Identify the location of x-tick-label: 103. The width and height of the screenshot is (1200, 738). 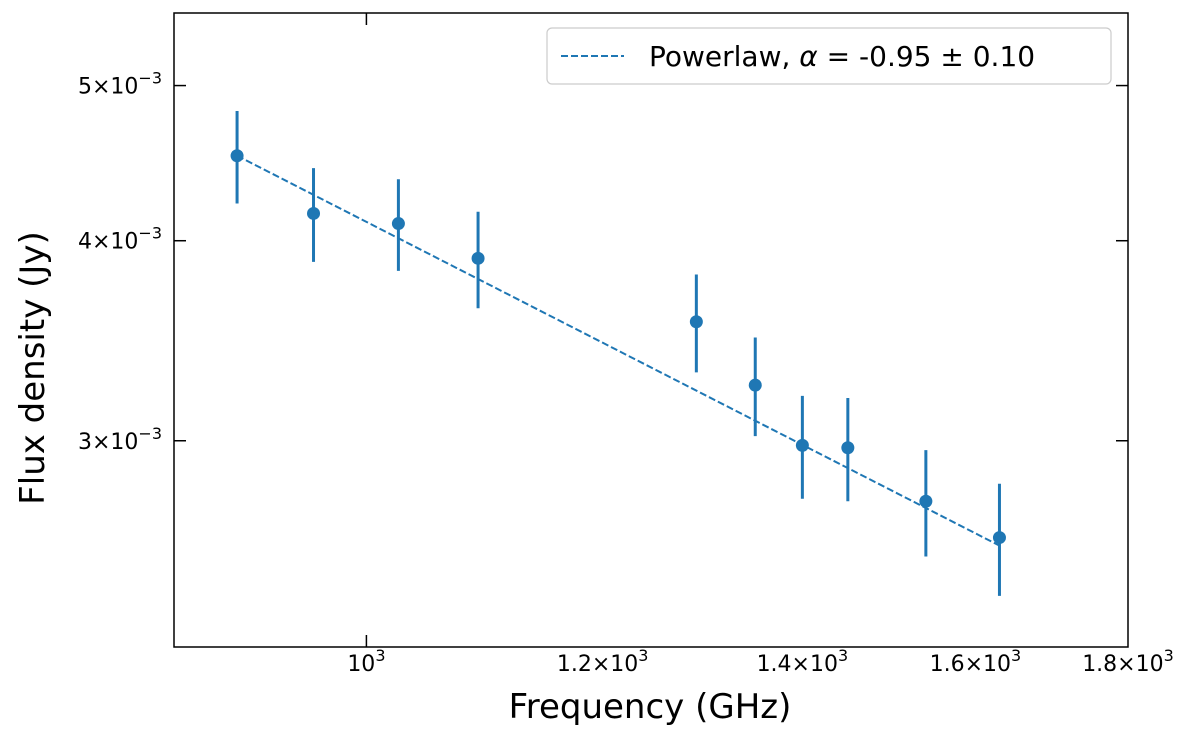
(366, 661).